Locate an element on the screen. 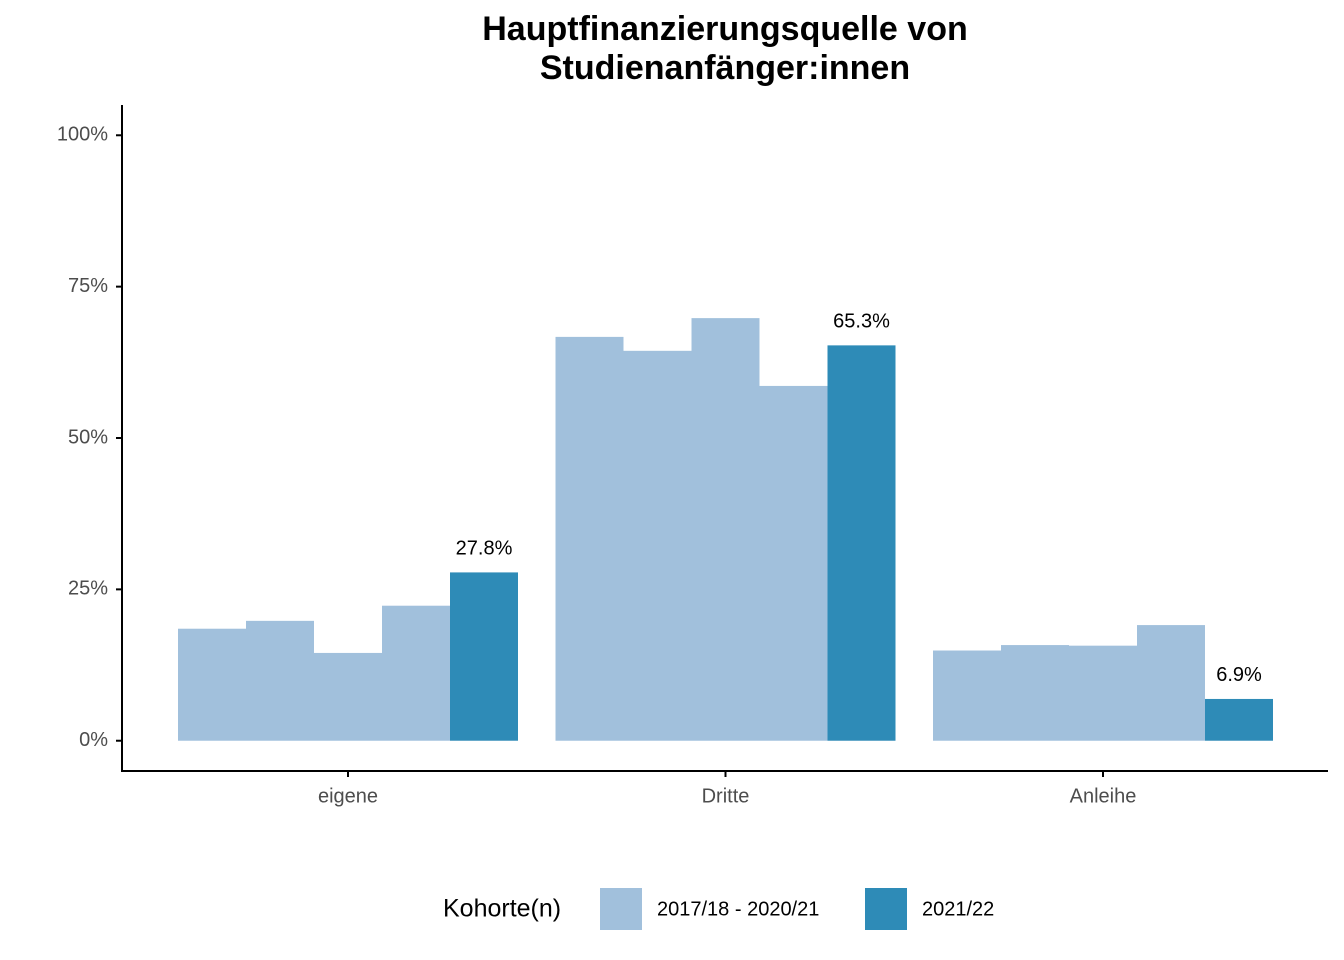 The width and height of the screenshot is (1344, 960). x-tick-label: Dritte is located at coordinates (726, 796).